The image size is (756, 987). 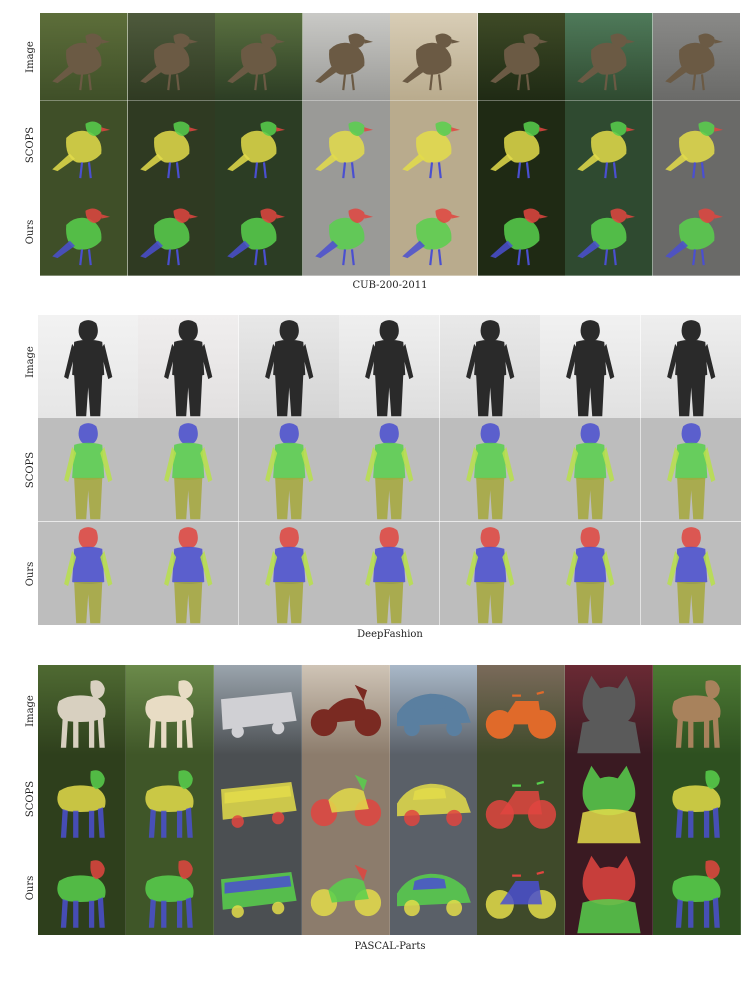 What do you see at coordinates (390, 946) in the screenshot?
I see `caption-pascal: PASCAL-Parts` at bounding box center [390, 946].